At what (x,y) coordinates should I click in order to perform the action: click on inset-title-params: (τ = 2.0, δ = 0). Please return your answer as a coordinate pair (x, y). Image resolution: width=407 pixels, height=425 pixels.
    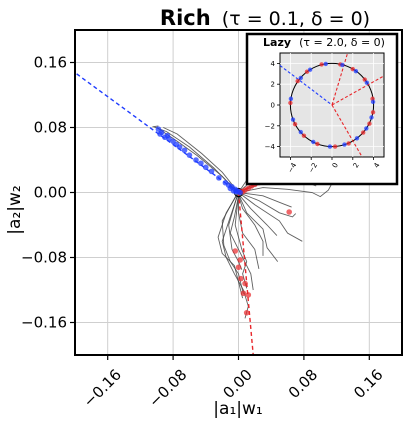
    Looking at the image, I should click on (342, 42).